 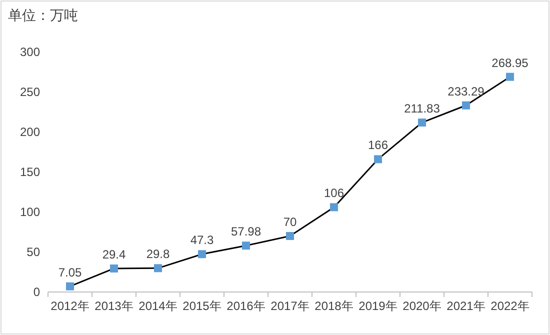 What do you see at coordinates (334, 306) in the screenshot?
I see `x-tick-label: 2018年` at bounding box center [334, 306].